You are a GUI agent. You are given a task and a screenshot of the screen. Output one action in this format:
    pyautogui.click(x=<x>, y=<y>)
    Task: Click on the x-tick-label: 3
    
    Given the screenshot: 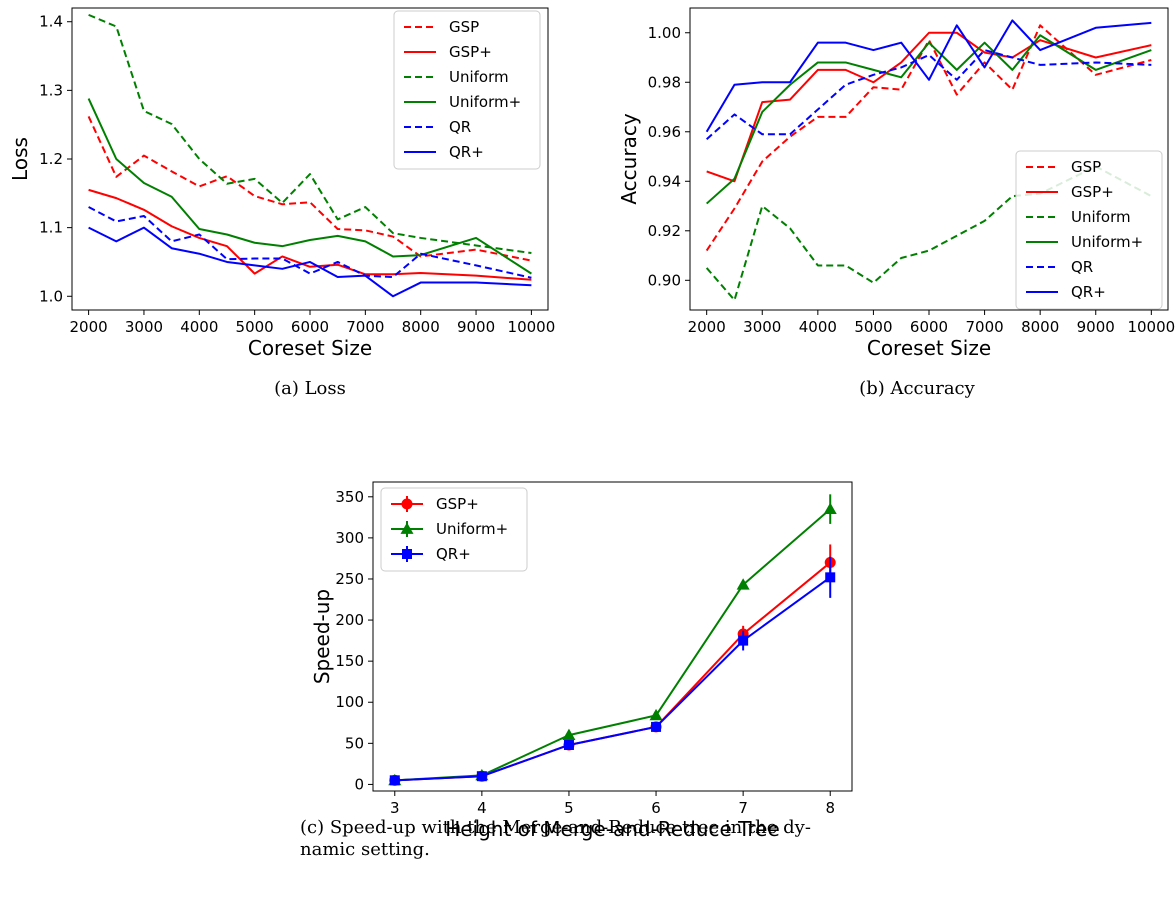 What is the action you would take?
    pyautogui.click(x=395, y=808)
    